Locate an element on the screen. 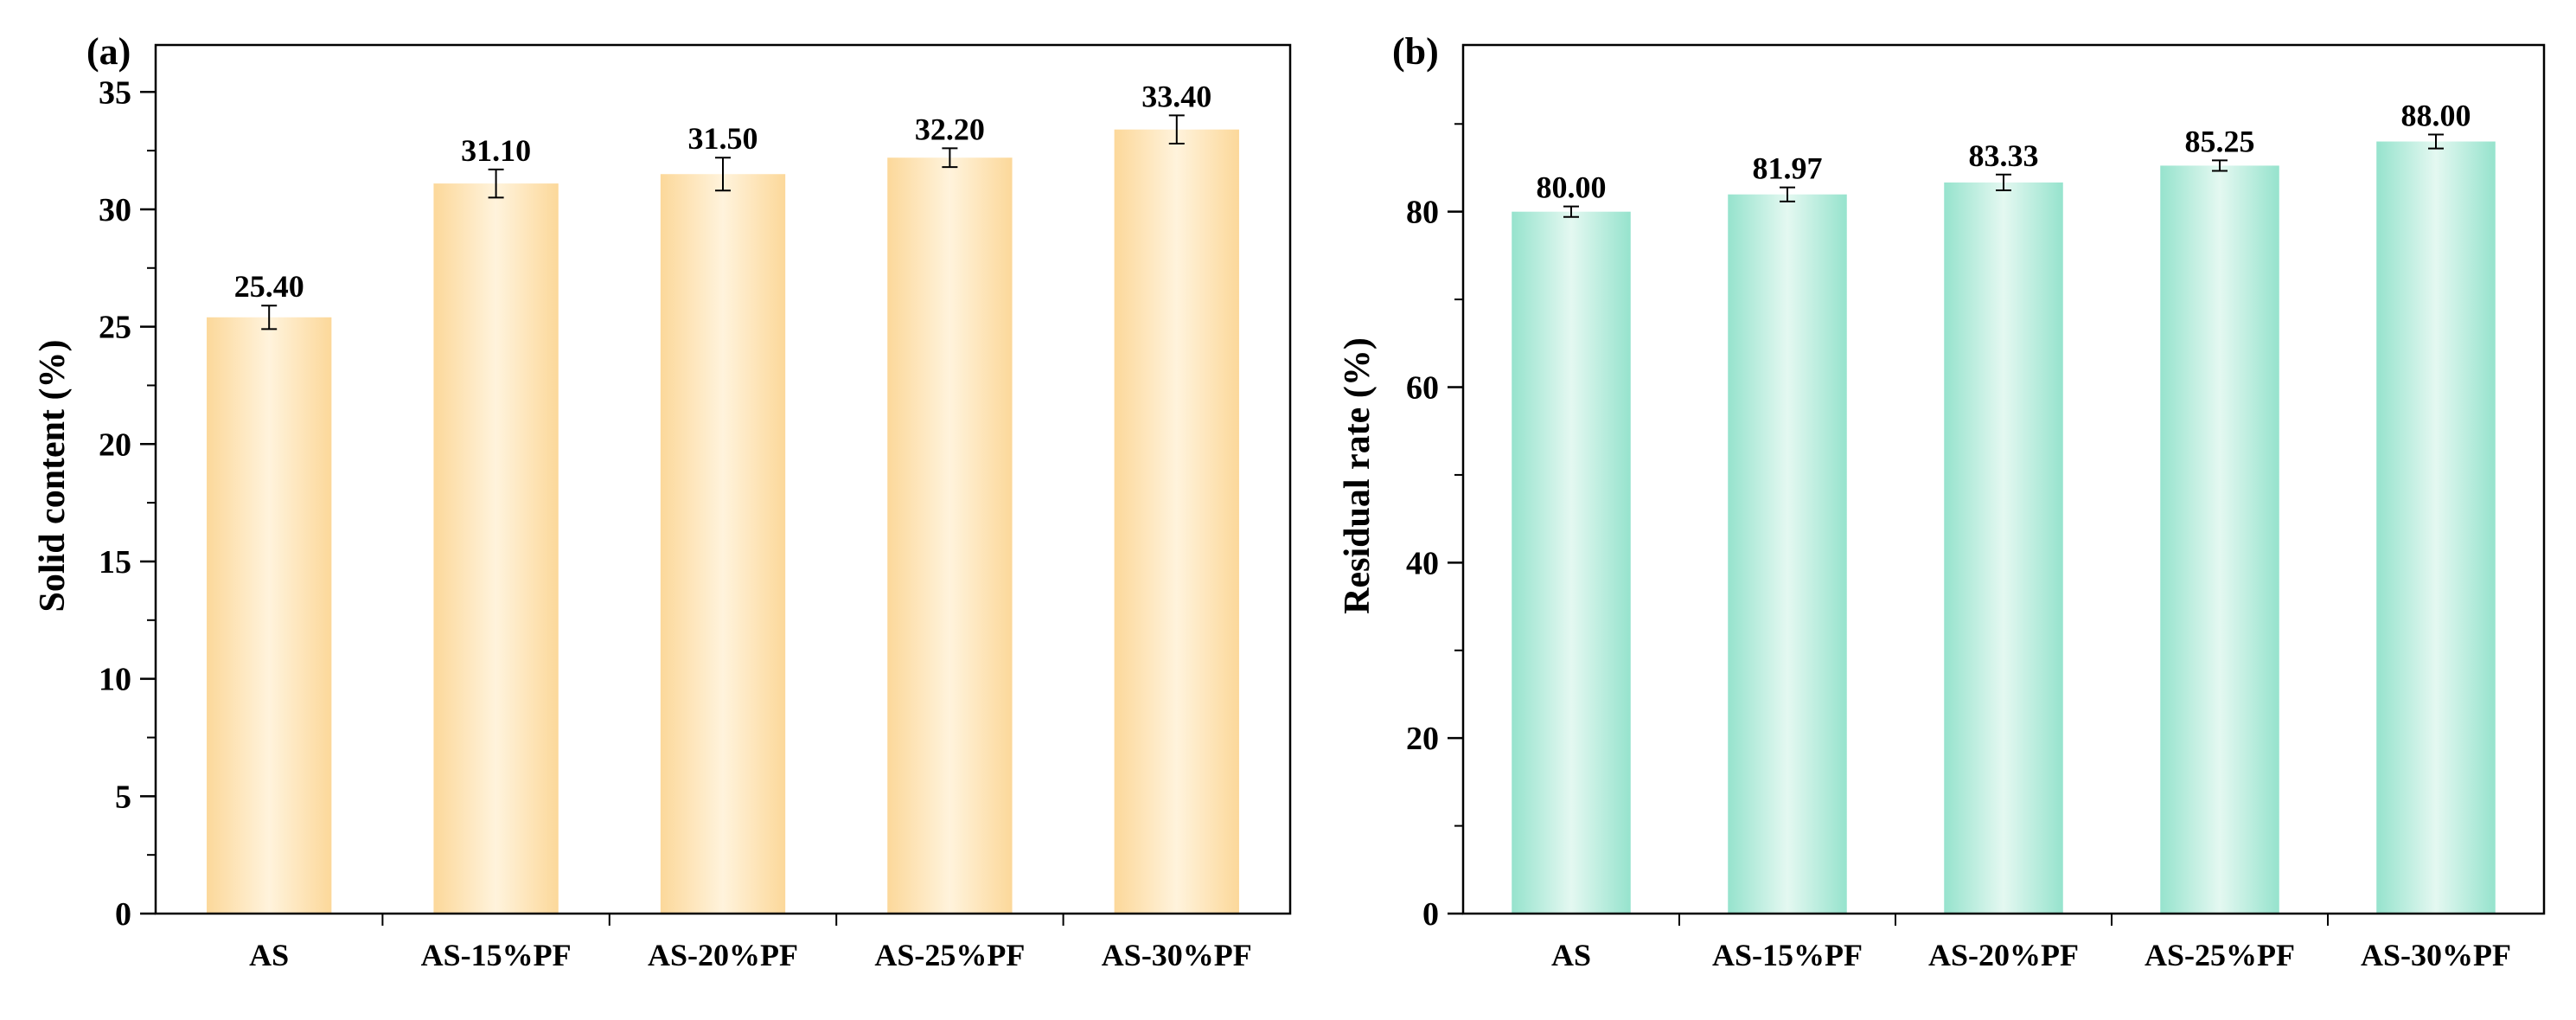  value-label: 32.20 is located at coordinates (950, 129).